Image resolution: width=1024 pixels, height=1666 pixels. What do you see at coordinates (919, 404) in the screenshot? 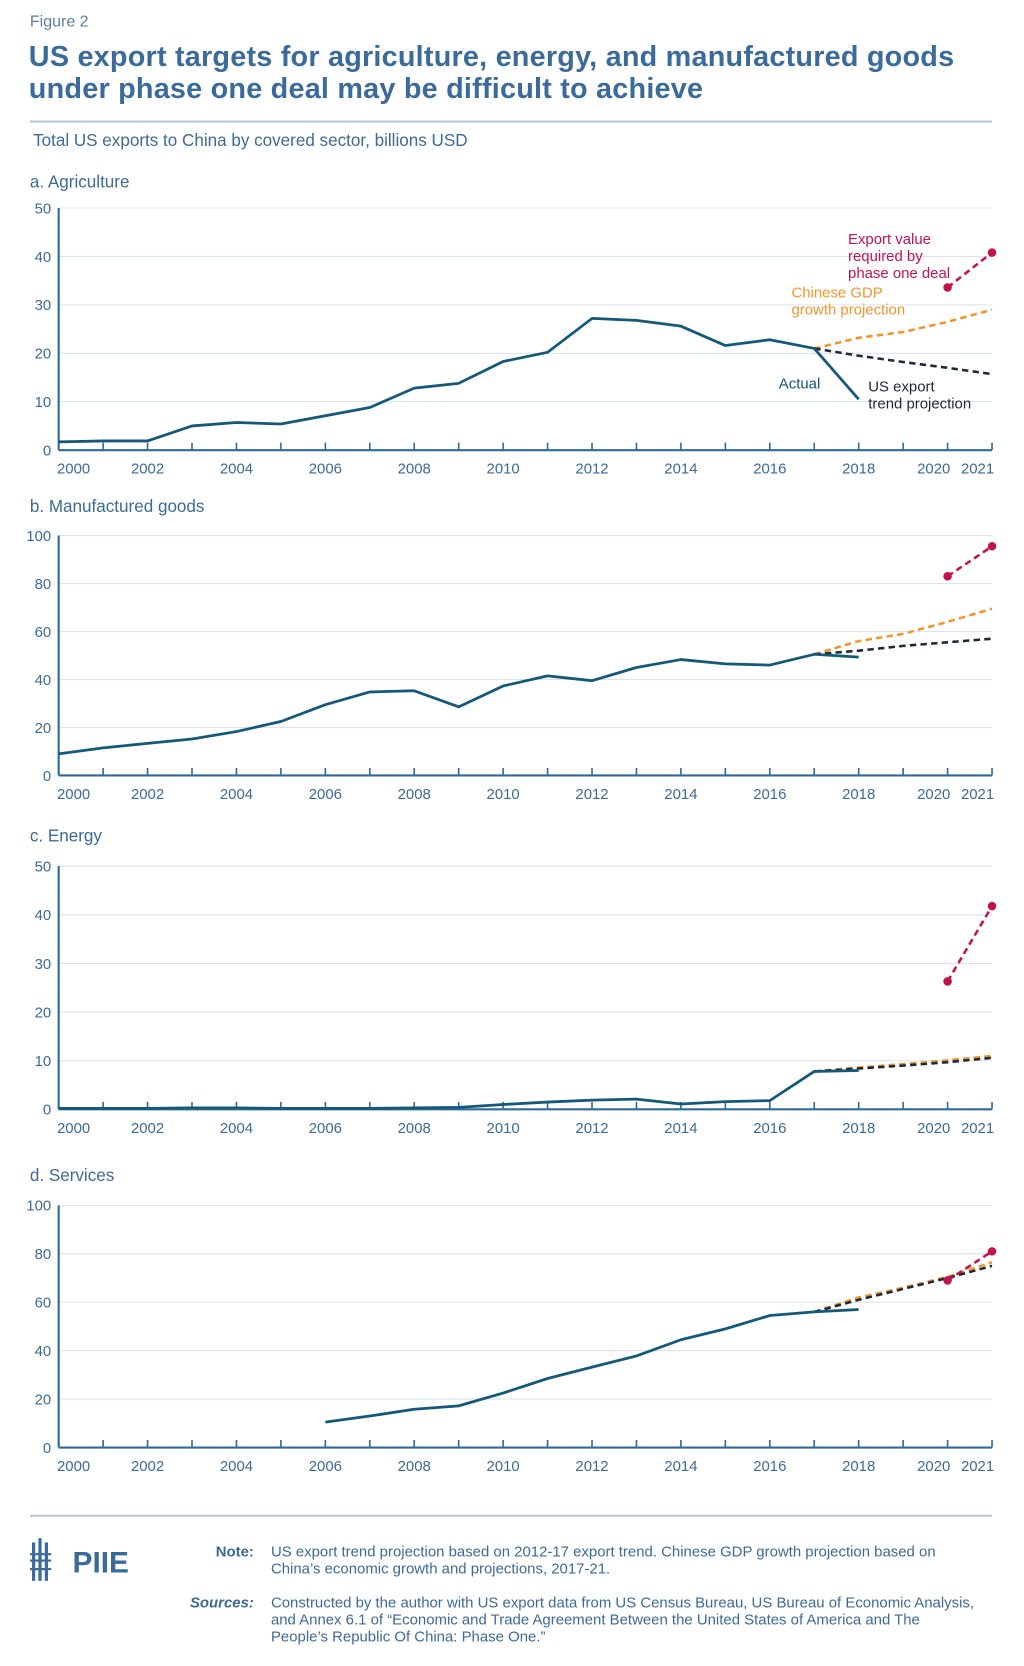
I see `annotation-trend: trend projection` at bounding box center [919, 404].